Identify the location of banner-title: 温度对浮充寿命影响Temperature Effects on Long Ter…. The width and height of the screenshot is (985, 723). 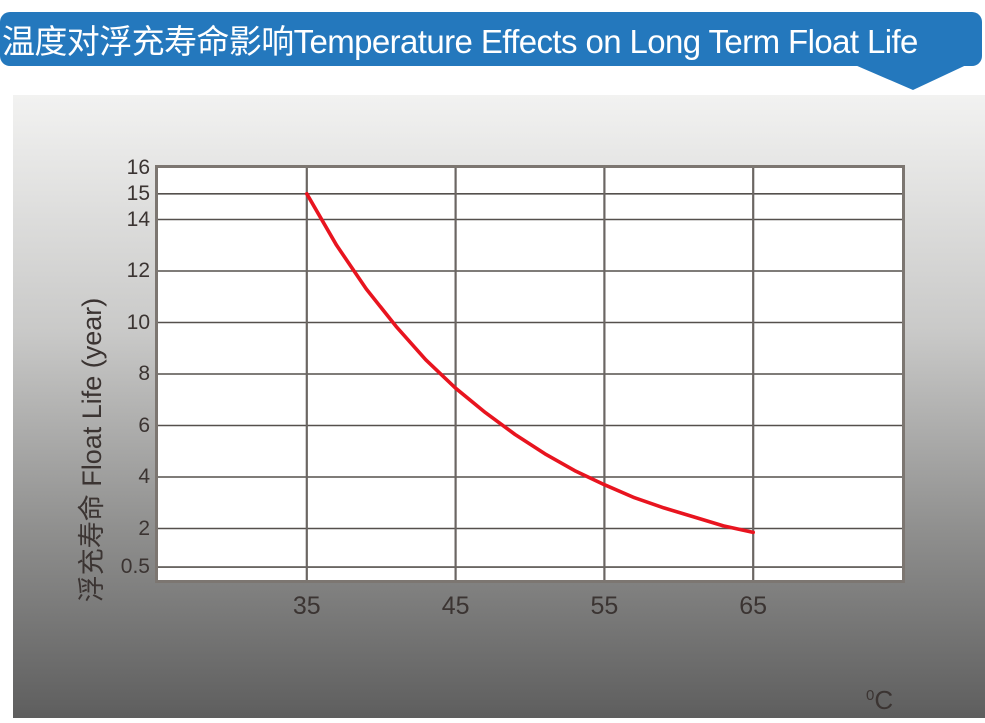
(460, 41).